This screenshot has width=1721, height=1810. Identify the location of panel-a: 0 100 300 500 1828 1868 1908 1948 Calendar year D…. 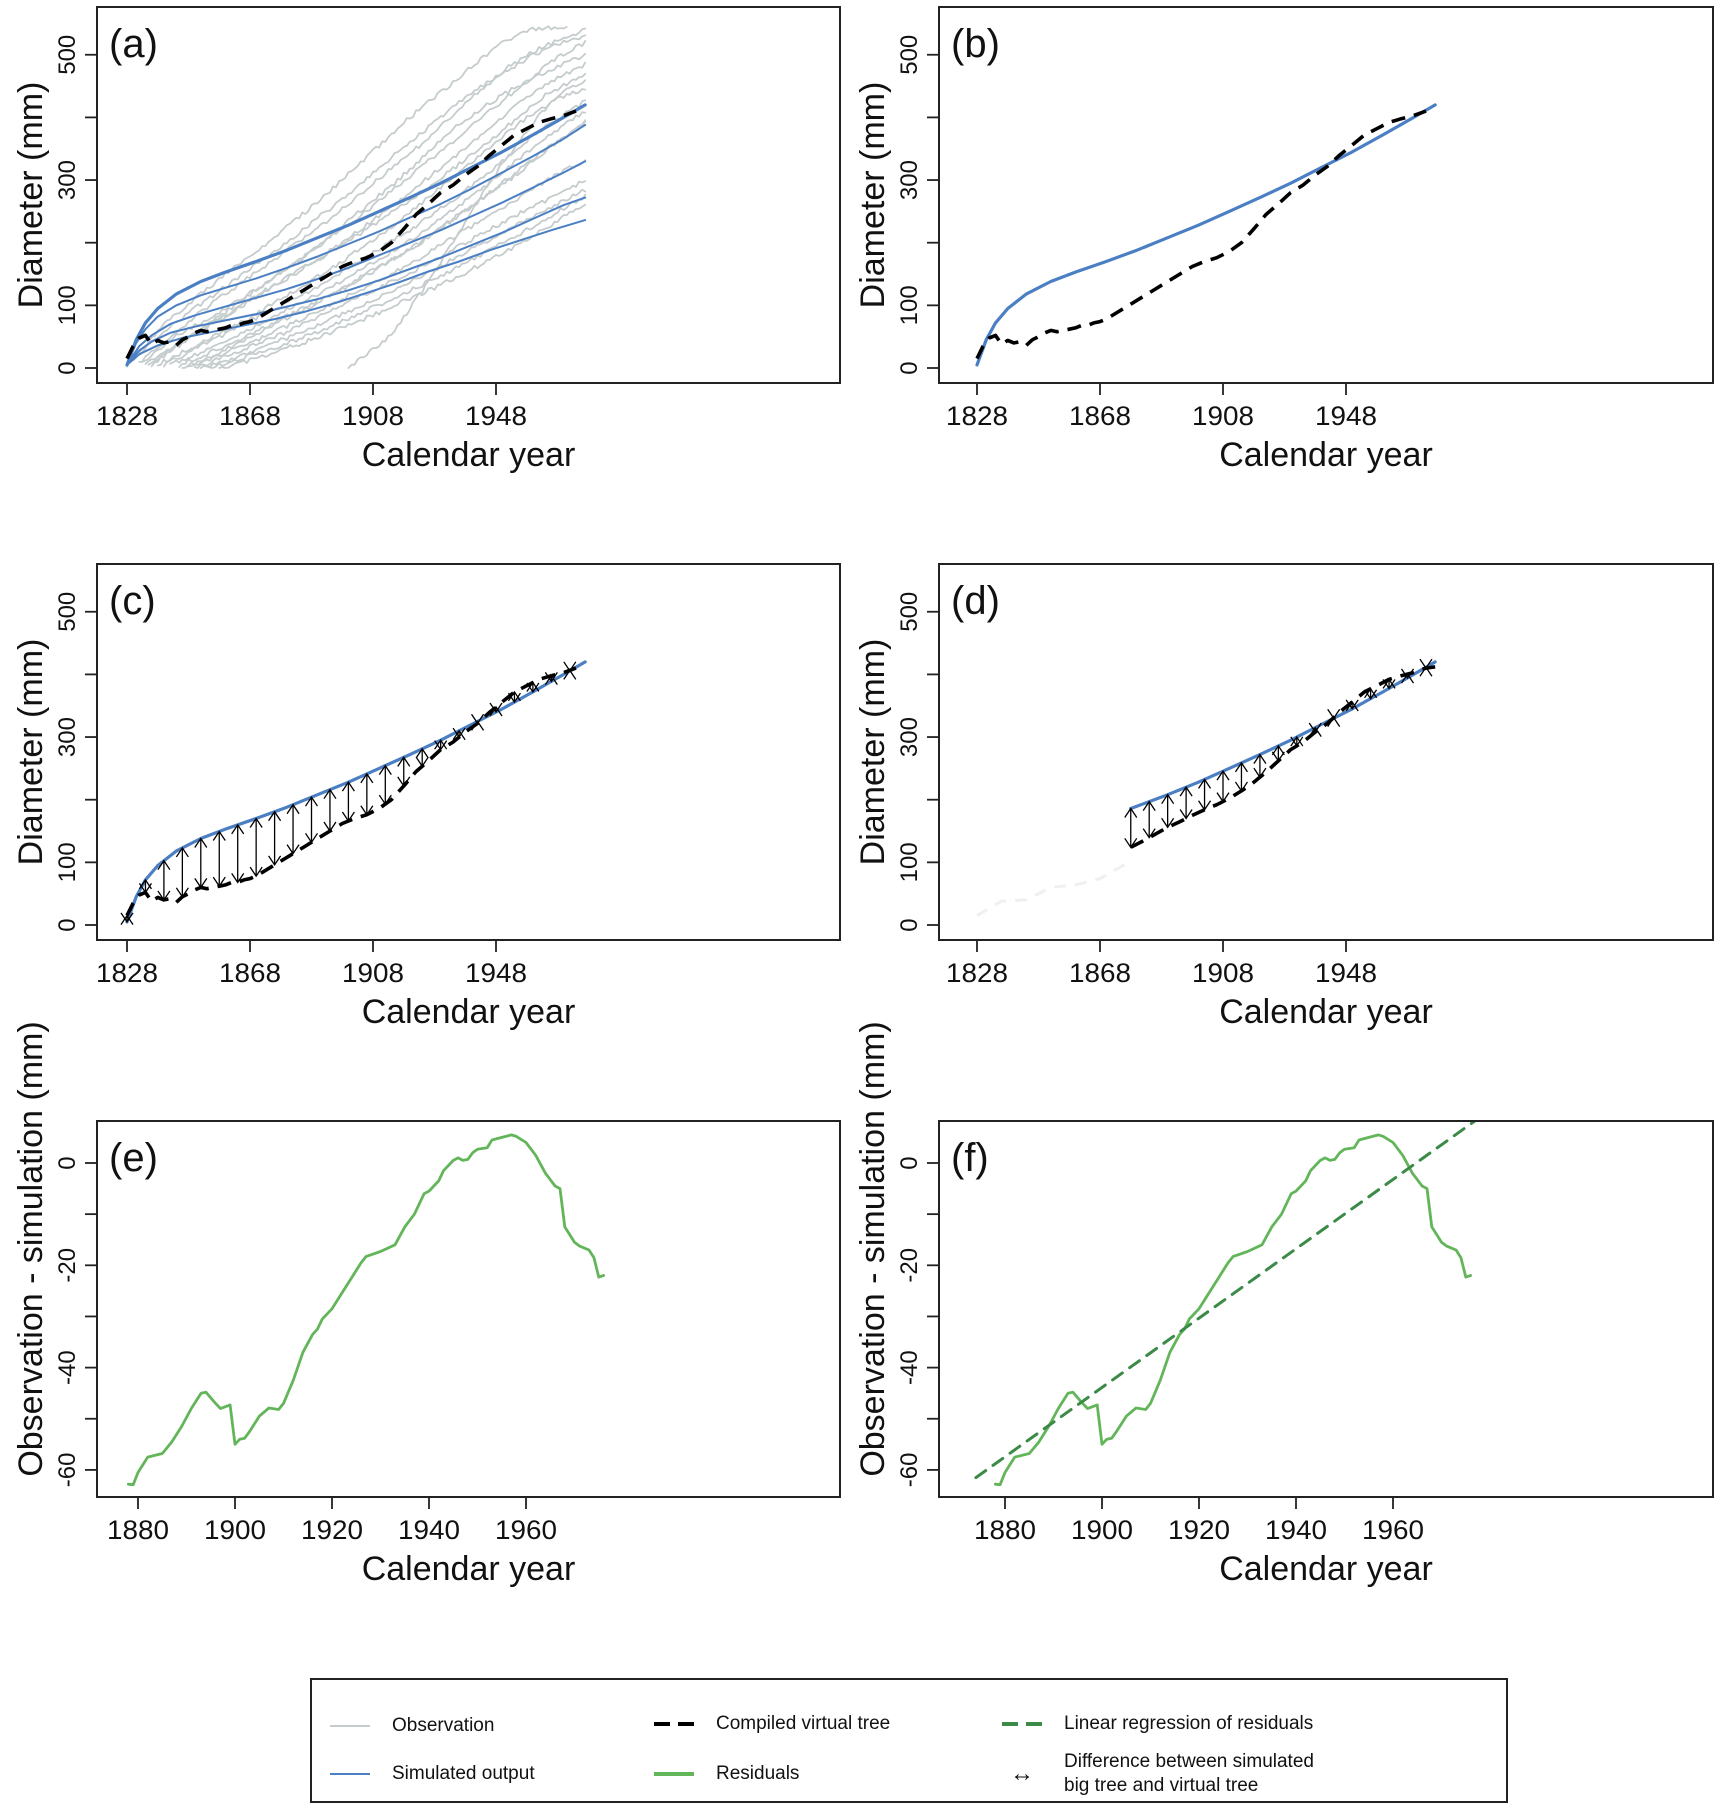
(426, 240).